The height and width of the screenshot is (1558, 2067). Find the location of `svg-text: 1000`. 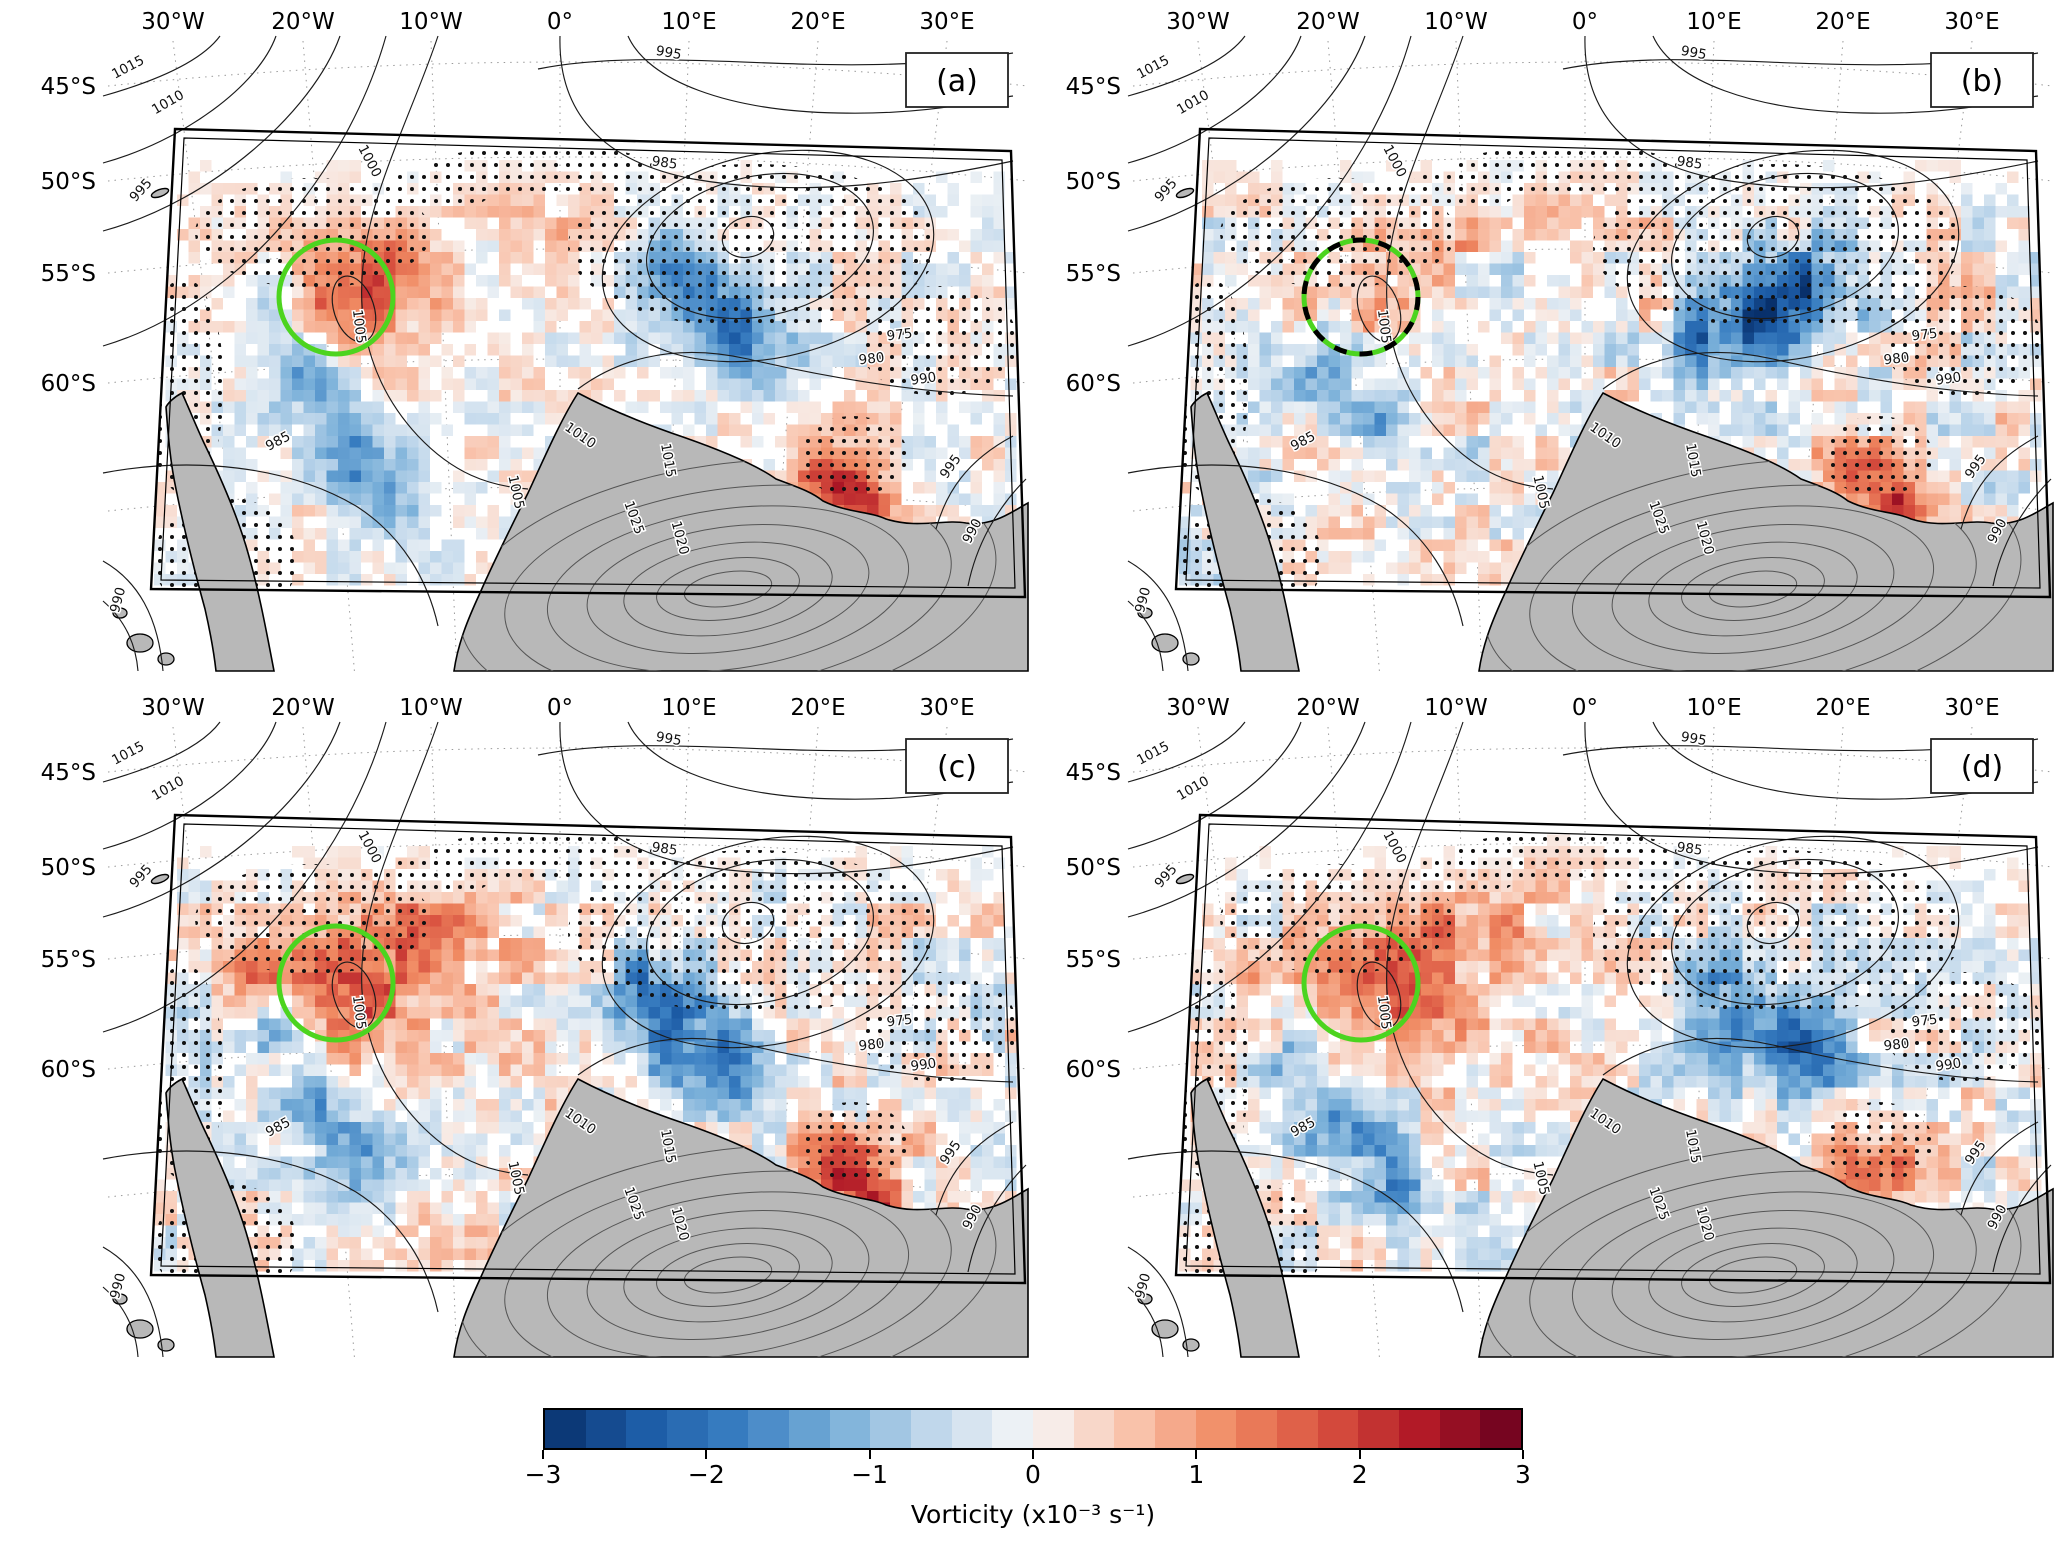

svg-text: 1000 is located at coordinates (1394, 161).